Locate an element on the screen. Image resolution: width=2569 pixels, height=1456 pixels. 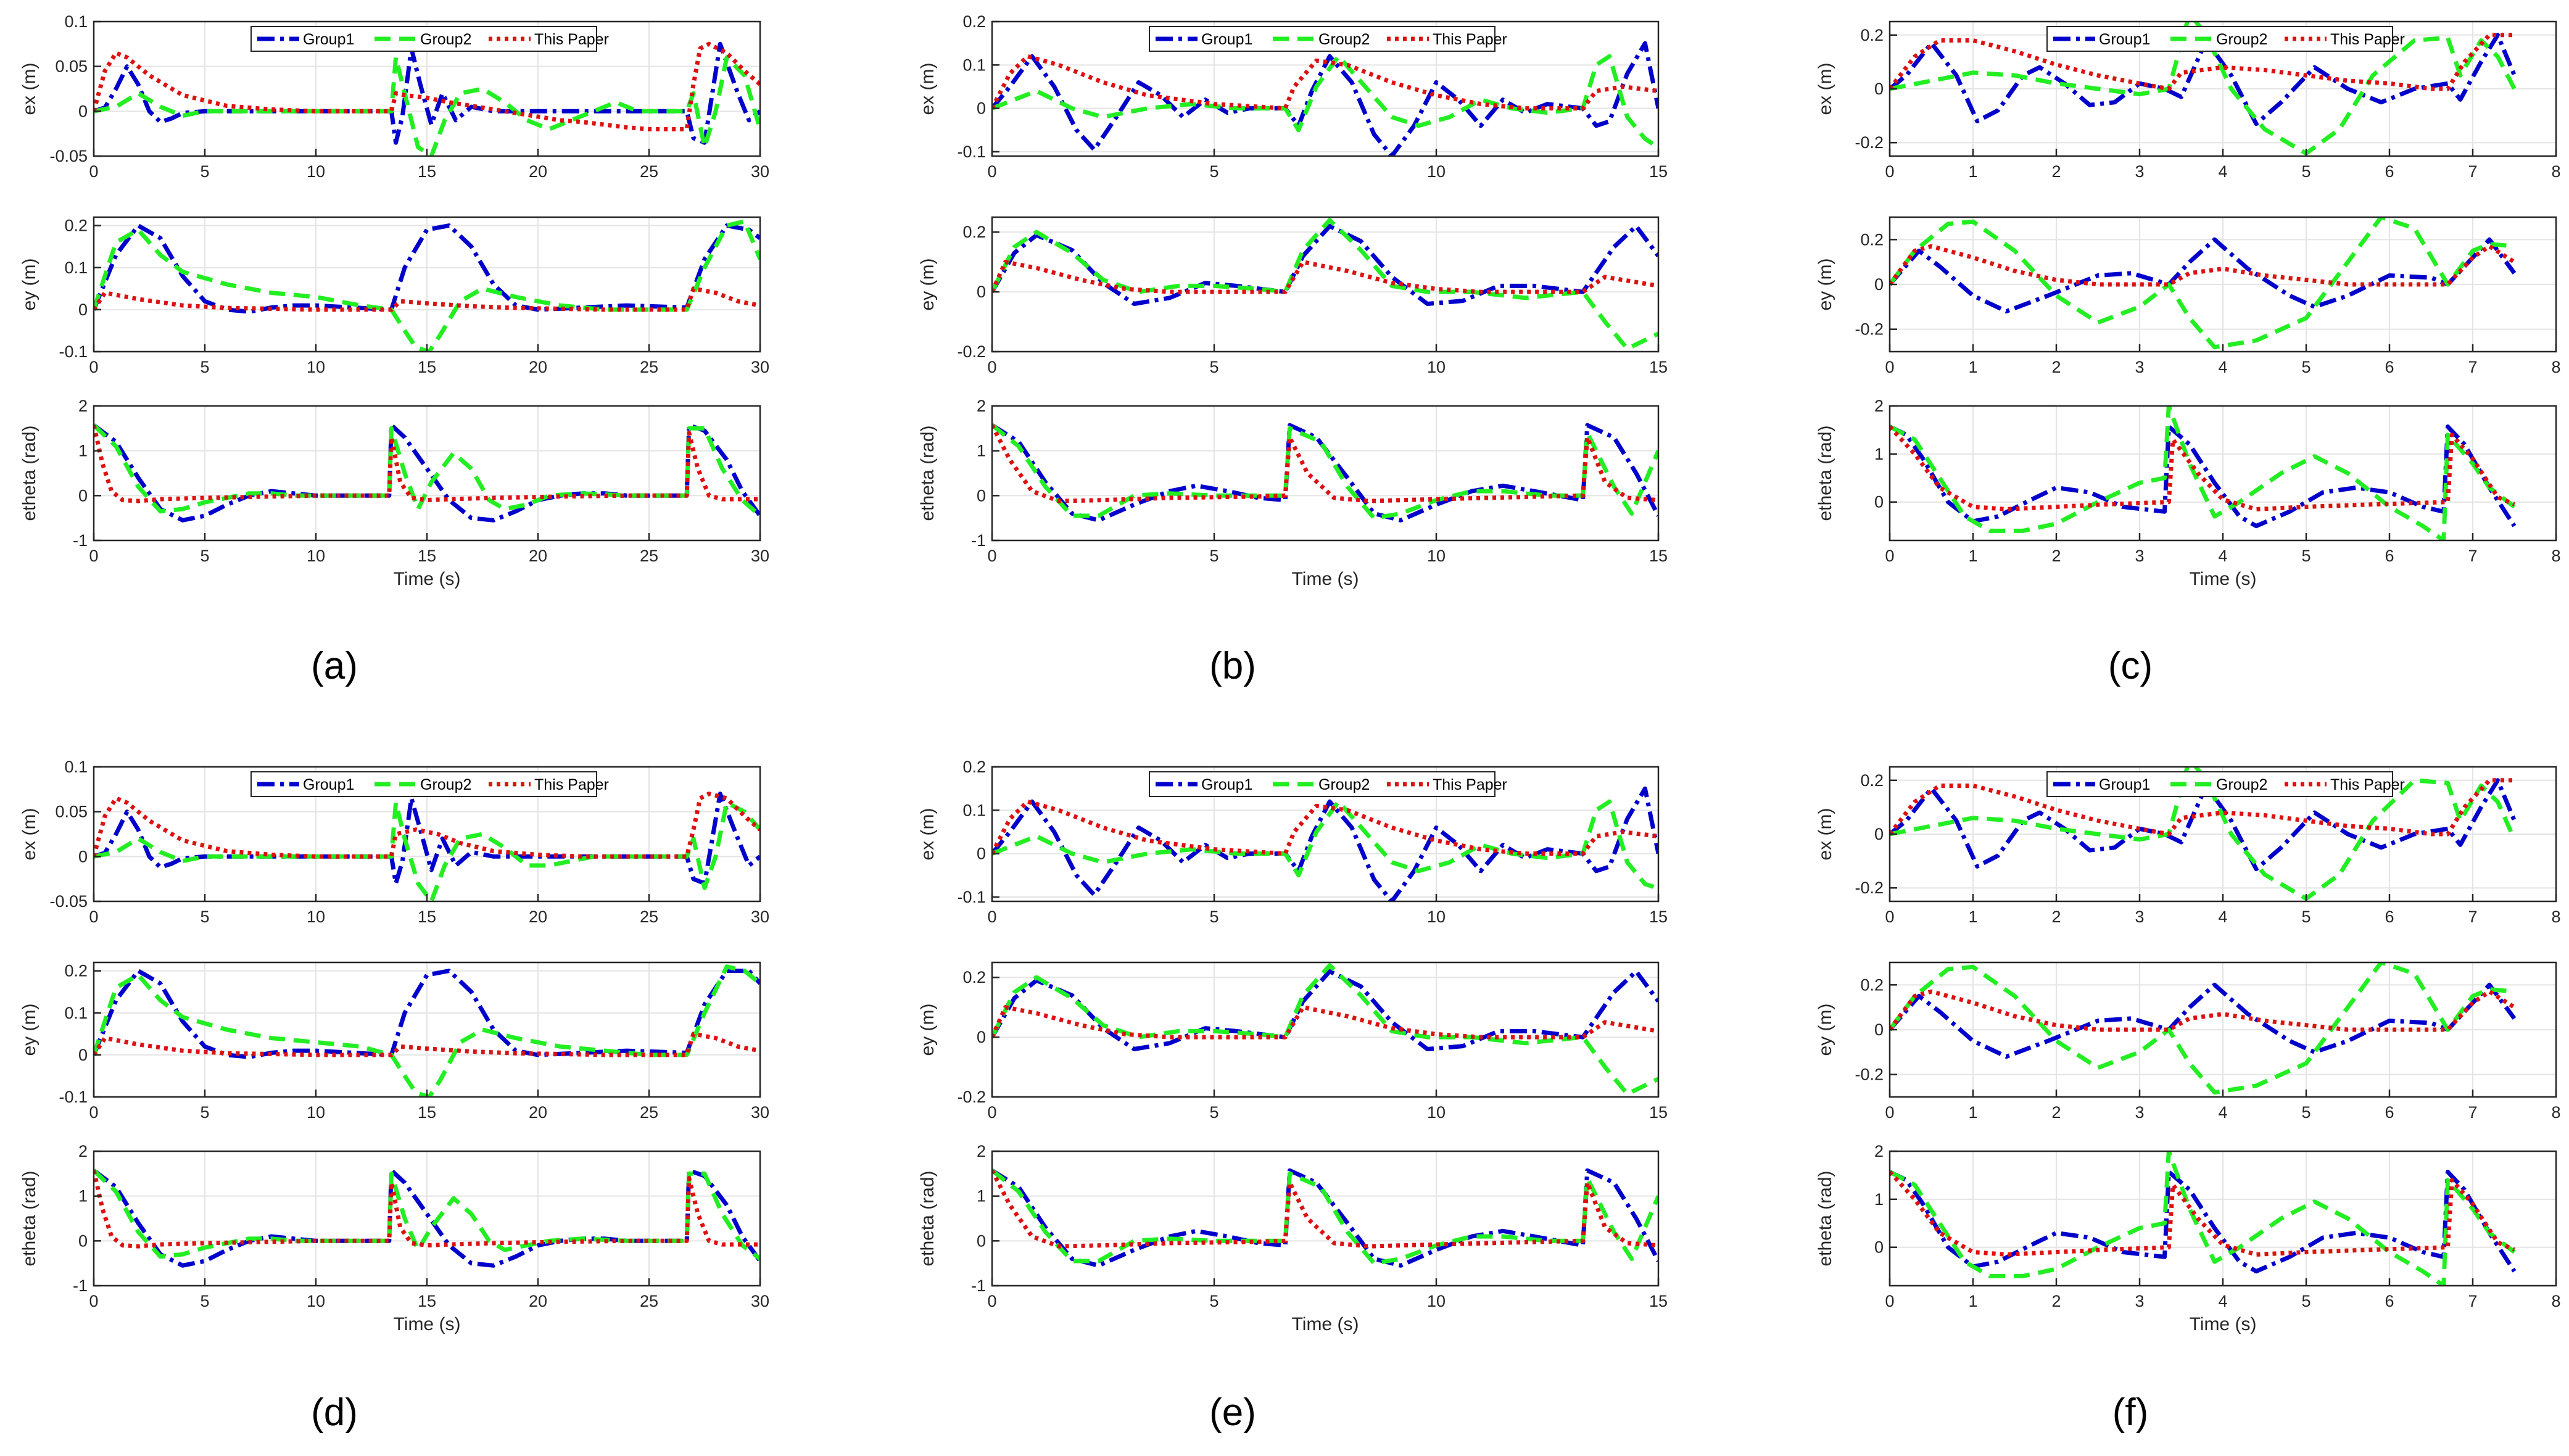
x-tick-label: 3 is located at coordinates (2140, 917).